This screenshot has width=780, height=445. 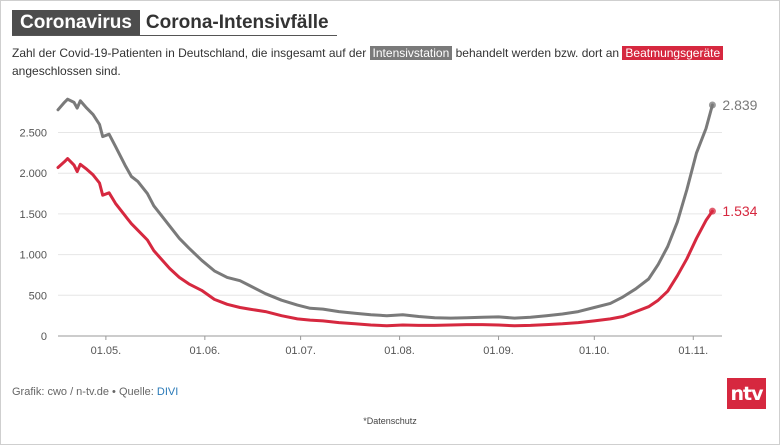 What do you see at coordinates (399, 351) in the screenshot?
I see `x-tick-label: 01.08.` at bounding box center [399, 351].